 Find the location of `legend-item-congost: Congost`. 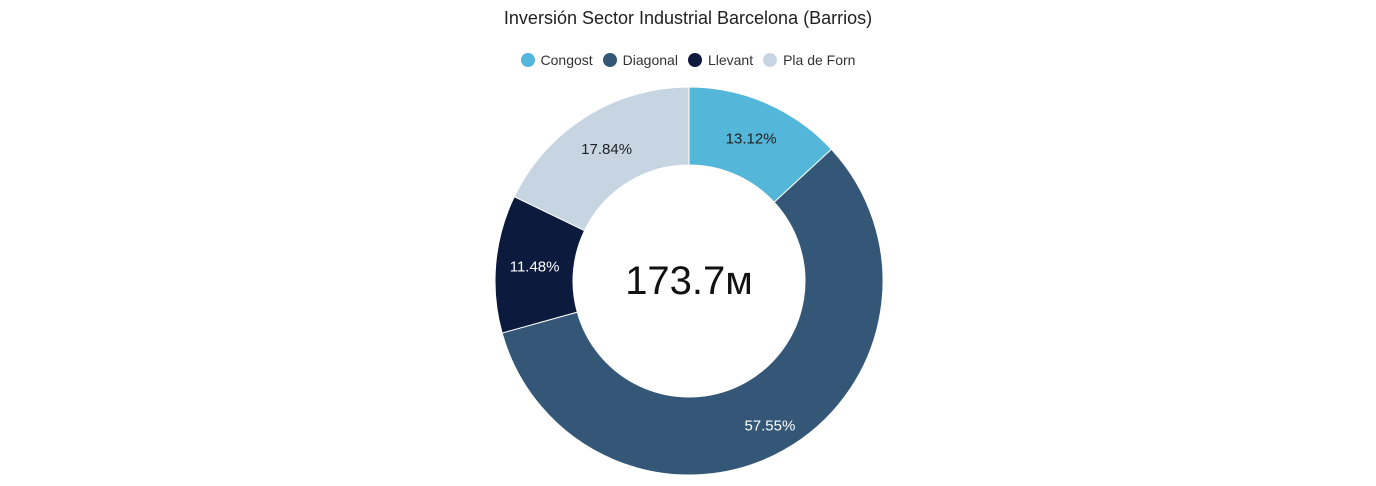

legend-item-congost: Congost is located at coordinates (556, 60).